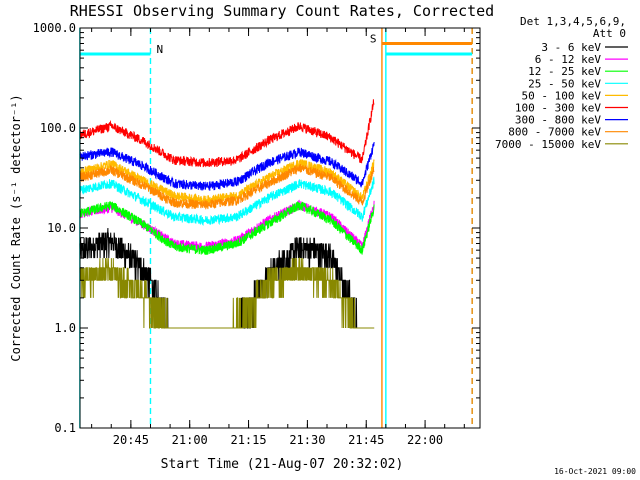 Image resolution: width=640 pixels, height=480 pixels. I want to click on flag-label: S, so click(373, 38).